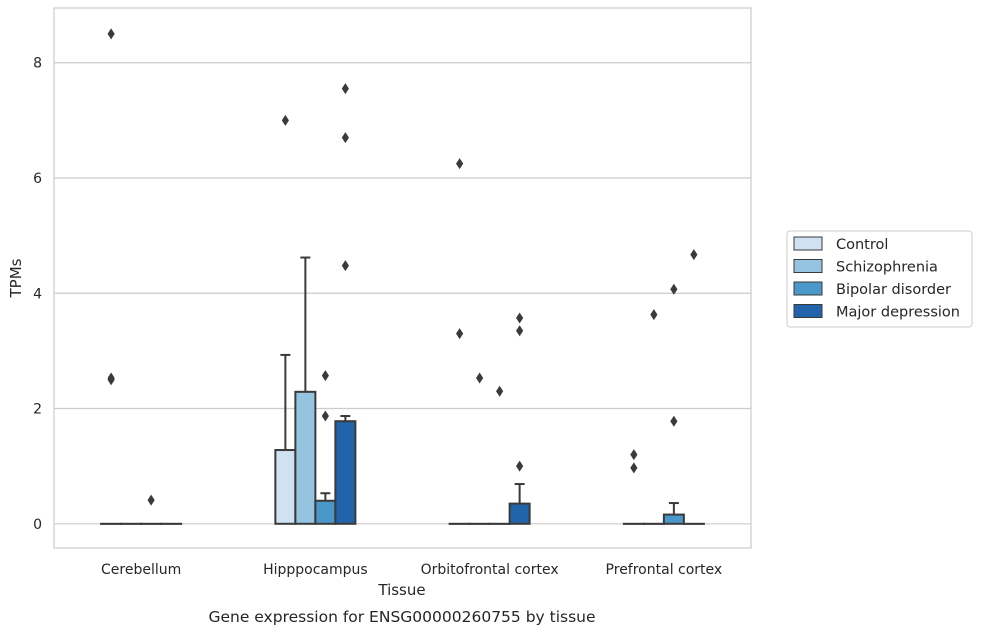  I want to click on x-tick-label: Cerebellum, so click(141, 570).